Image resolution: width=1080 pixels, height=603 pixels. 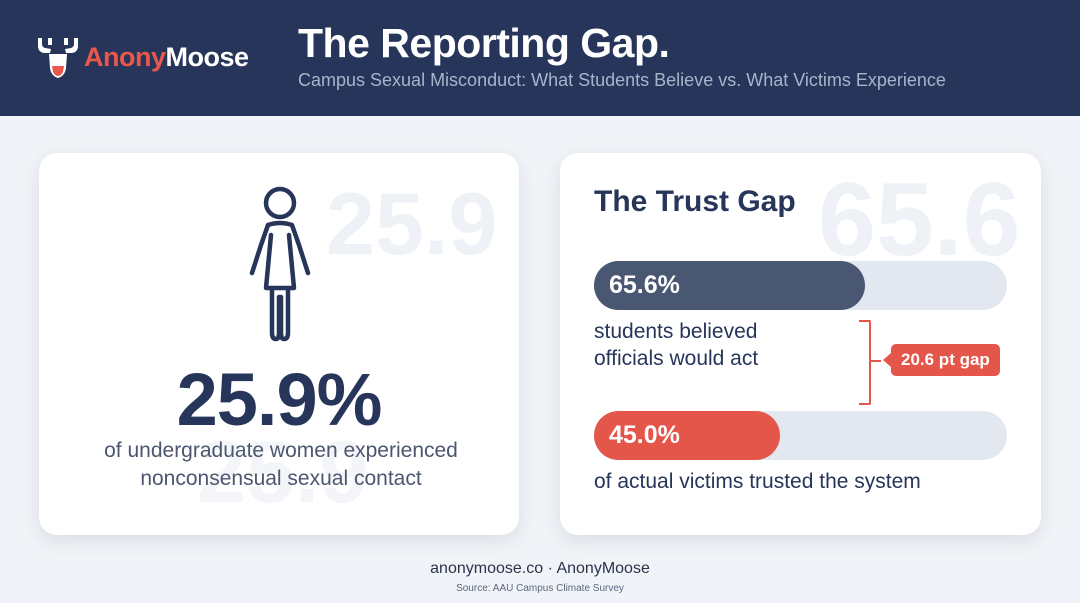 What do you see at coordinates (540, 588) in the screenshot?
I see `footer-source: Source: AAU Campus Climate Survey` at bounding box center [540, 588].